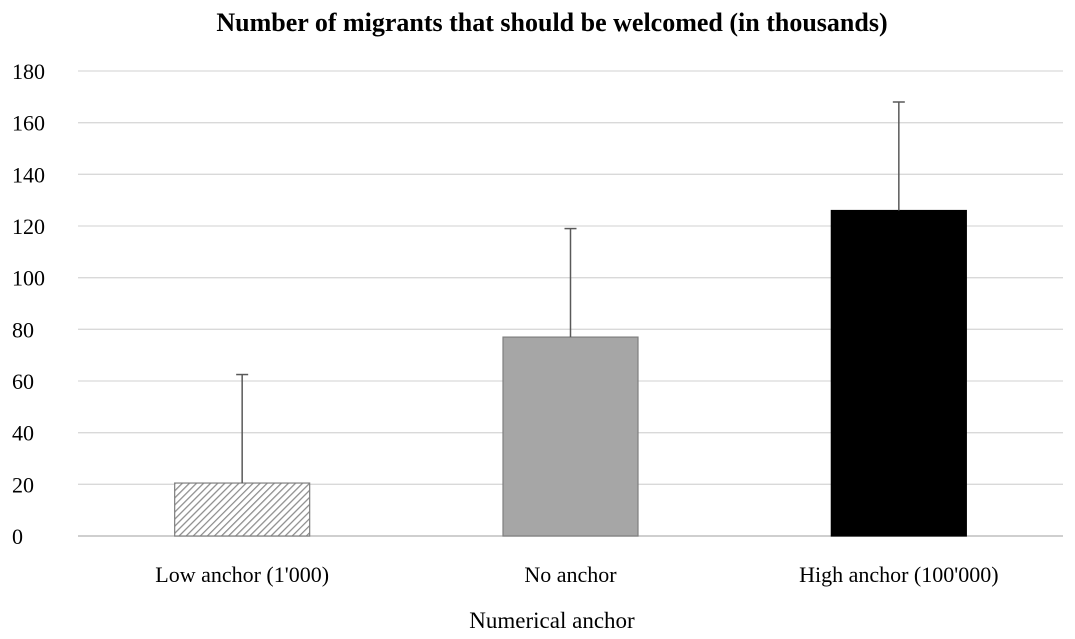  I want to click on y-axis-ticks: 0 20 40 60 80 100 120 140 160 180, so click(28, 304).